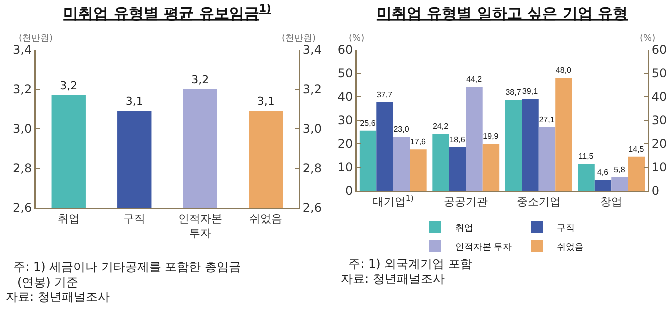 The width and height of the screenshot is (670, 313). What do you see at coordinates (312, 129) in the screenshot?
I see `y2-tick-label: 3,0` at bounding box center [312, 129].